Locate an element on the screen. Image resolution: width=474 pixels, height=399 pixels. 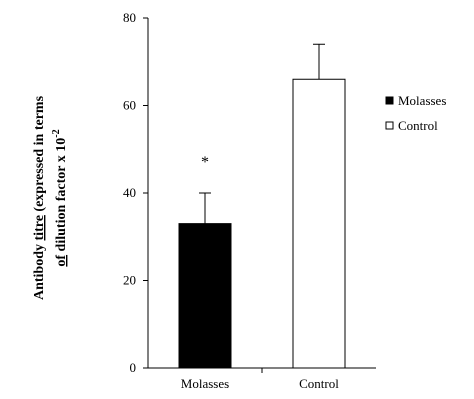
y-axis-label-part: of is located at coordinates (61, 261).